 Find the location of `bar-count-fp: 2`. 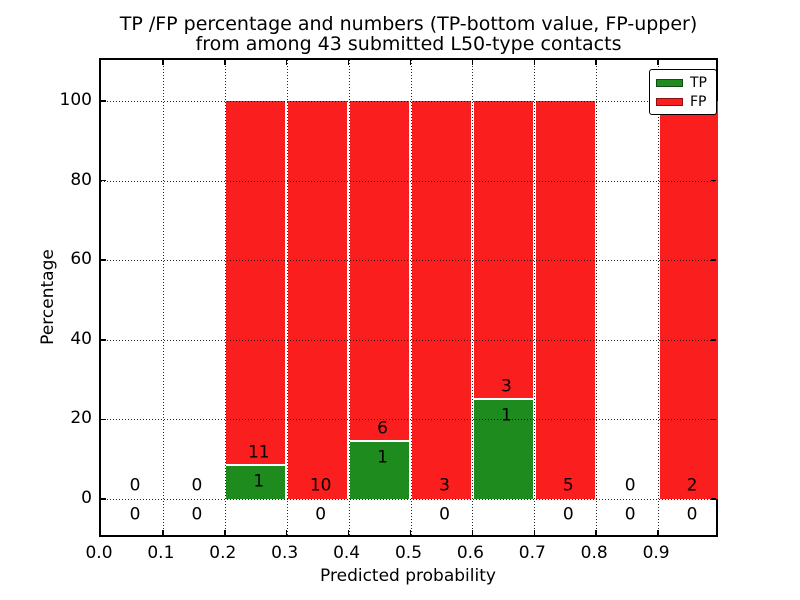

bar-count-fp: 2 is located at coordinates (692, 485).